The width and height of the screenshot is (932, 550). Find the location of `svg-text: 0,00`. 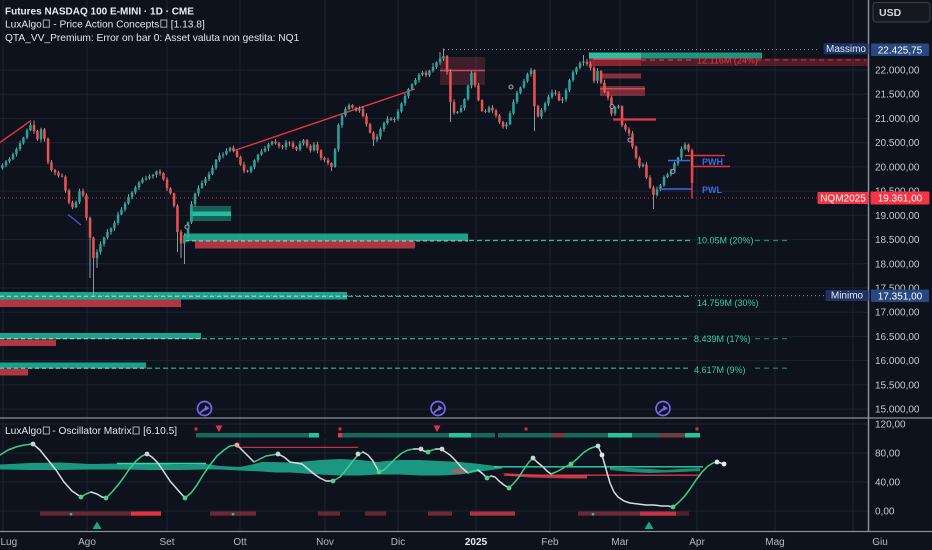

svg-text: 0,00 is located at coordinates (885, 512).